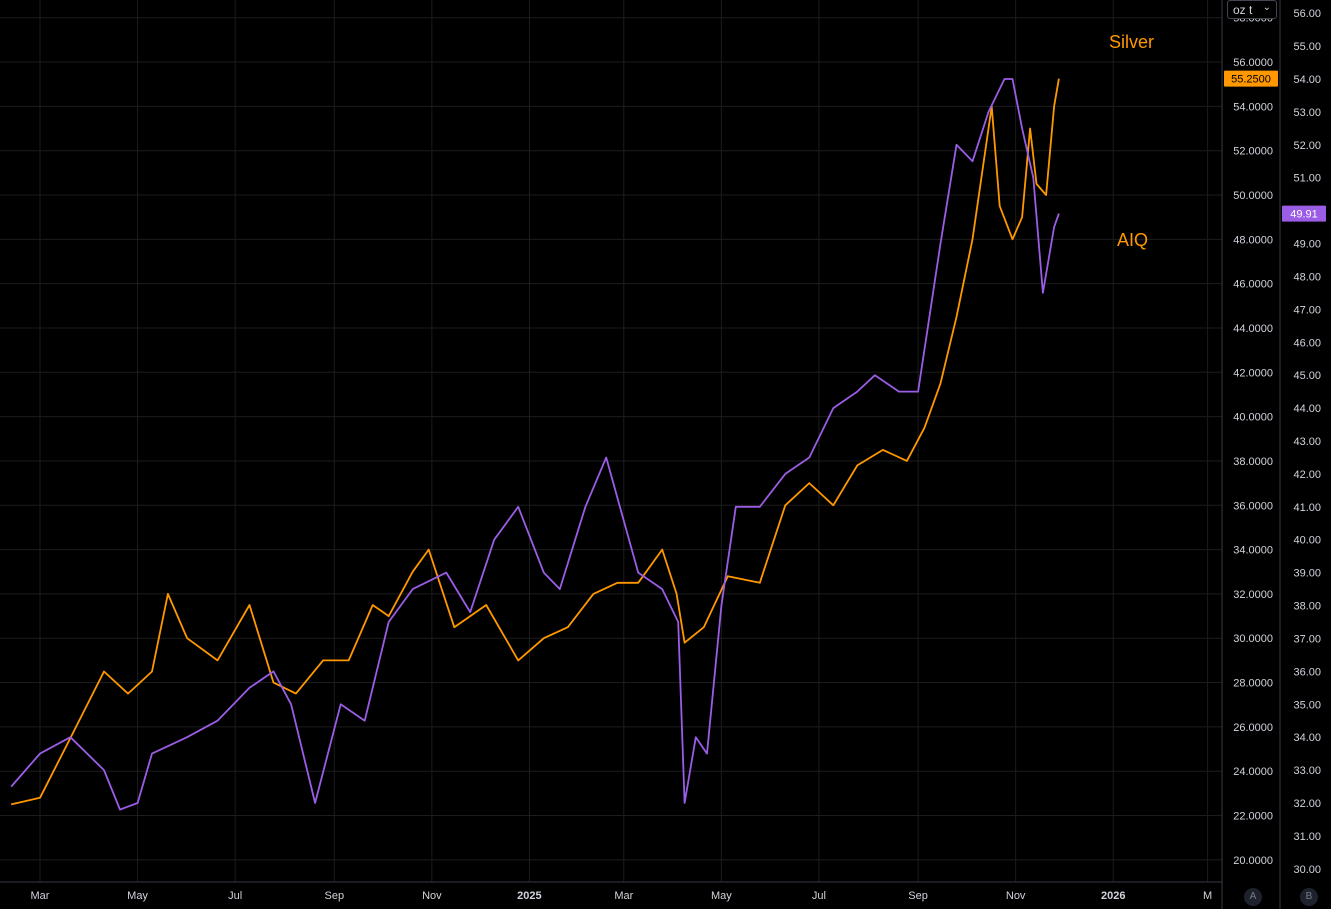  I want to click on y-left-tick-label: 22.0000, so click(1253, 817).